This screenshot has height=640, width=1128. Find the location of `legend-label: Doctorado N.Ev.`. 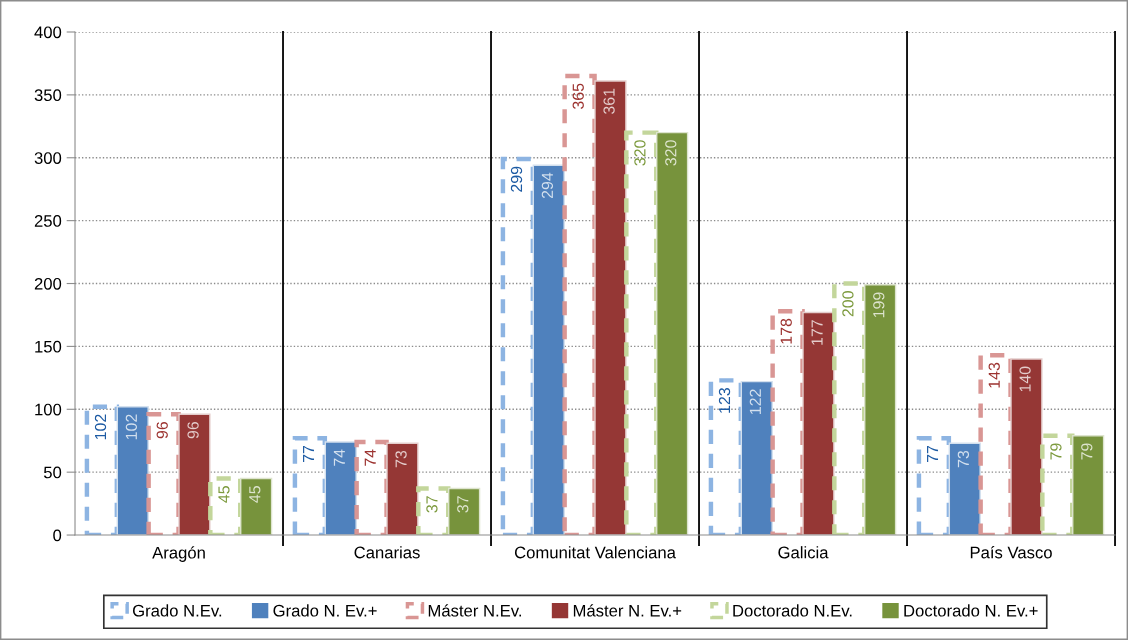

legend-label: Doctorado N.Ev. is located at coordinates (792, 610).